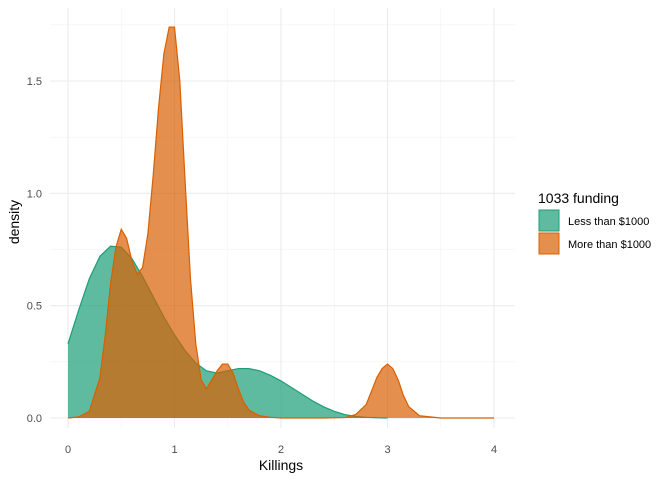 This screenshot has height=480, width=672. What do you see at coordinates (578, 198) in the screenshot?
I see `legend-title: 1033 funding` at bounding box center [578, 198].